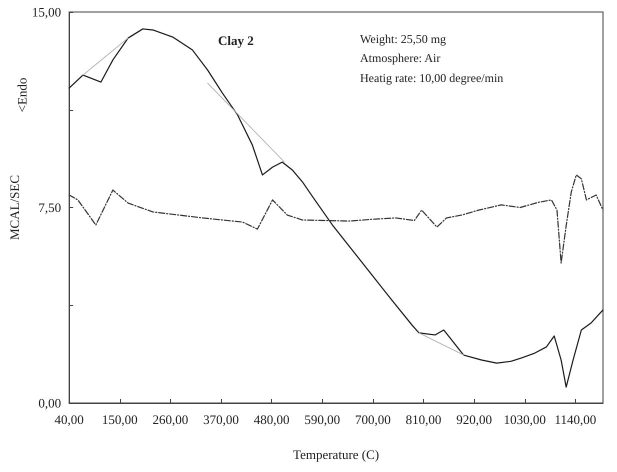 This screenshot has width=617, height=472. I want to click on x-tick-label: 1140,00, so click(575, 419).